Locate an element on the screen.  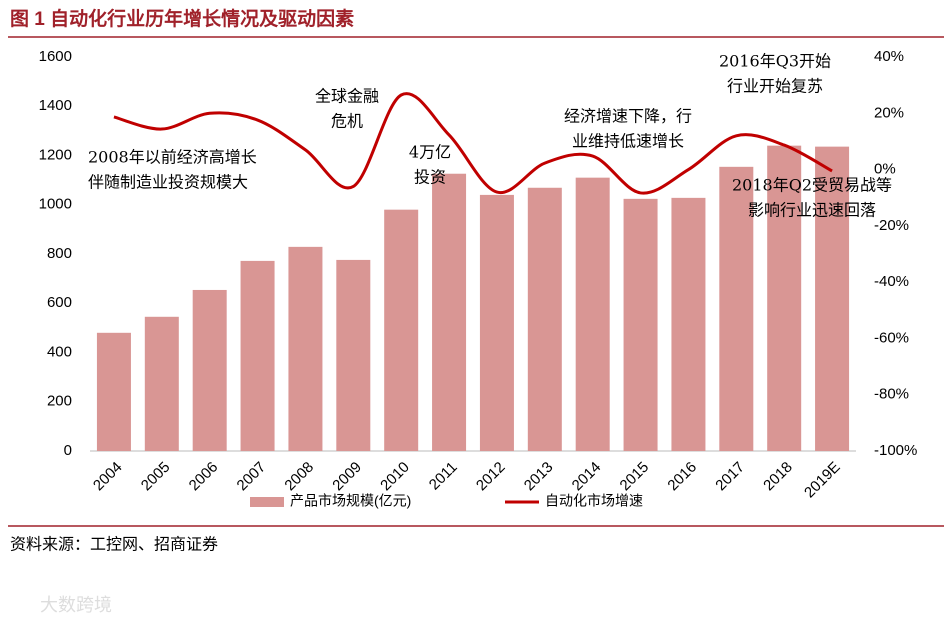
annotation: 投资 is located at coordinates (430, 177).